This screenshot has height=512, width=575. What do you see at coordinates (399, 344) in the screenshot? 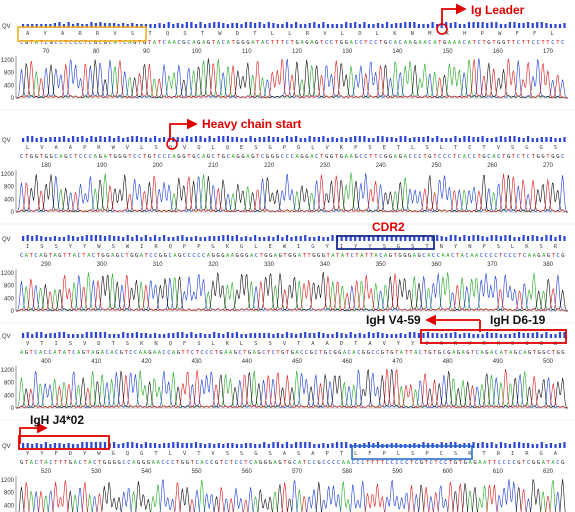
I see `amino-acid-letter: Y` at bounding box center [399, 344].